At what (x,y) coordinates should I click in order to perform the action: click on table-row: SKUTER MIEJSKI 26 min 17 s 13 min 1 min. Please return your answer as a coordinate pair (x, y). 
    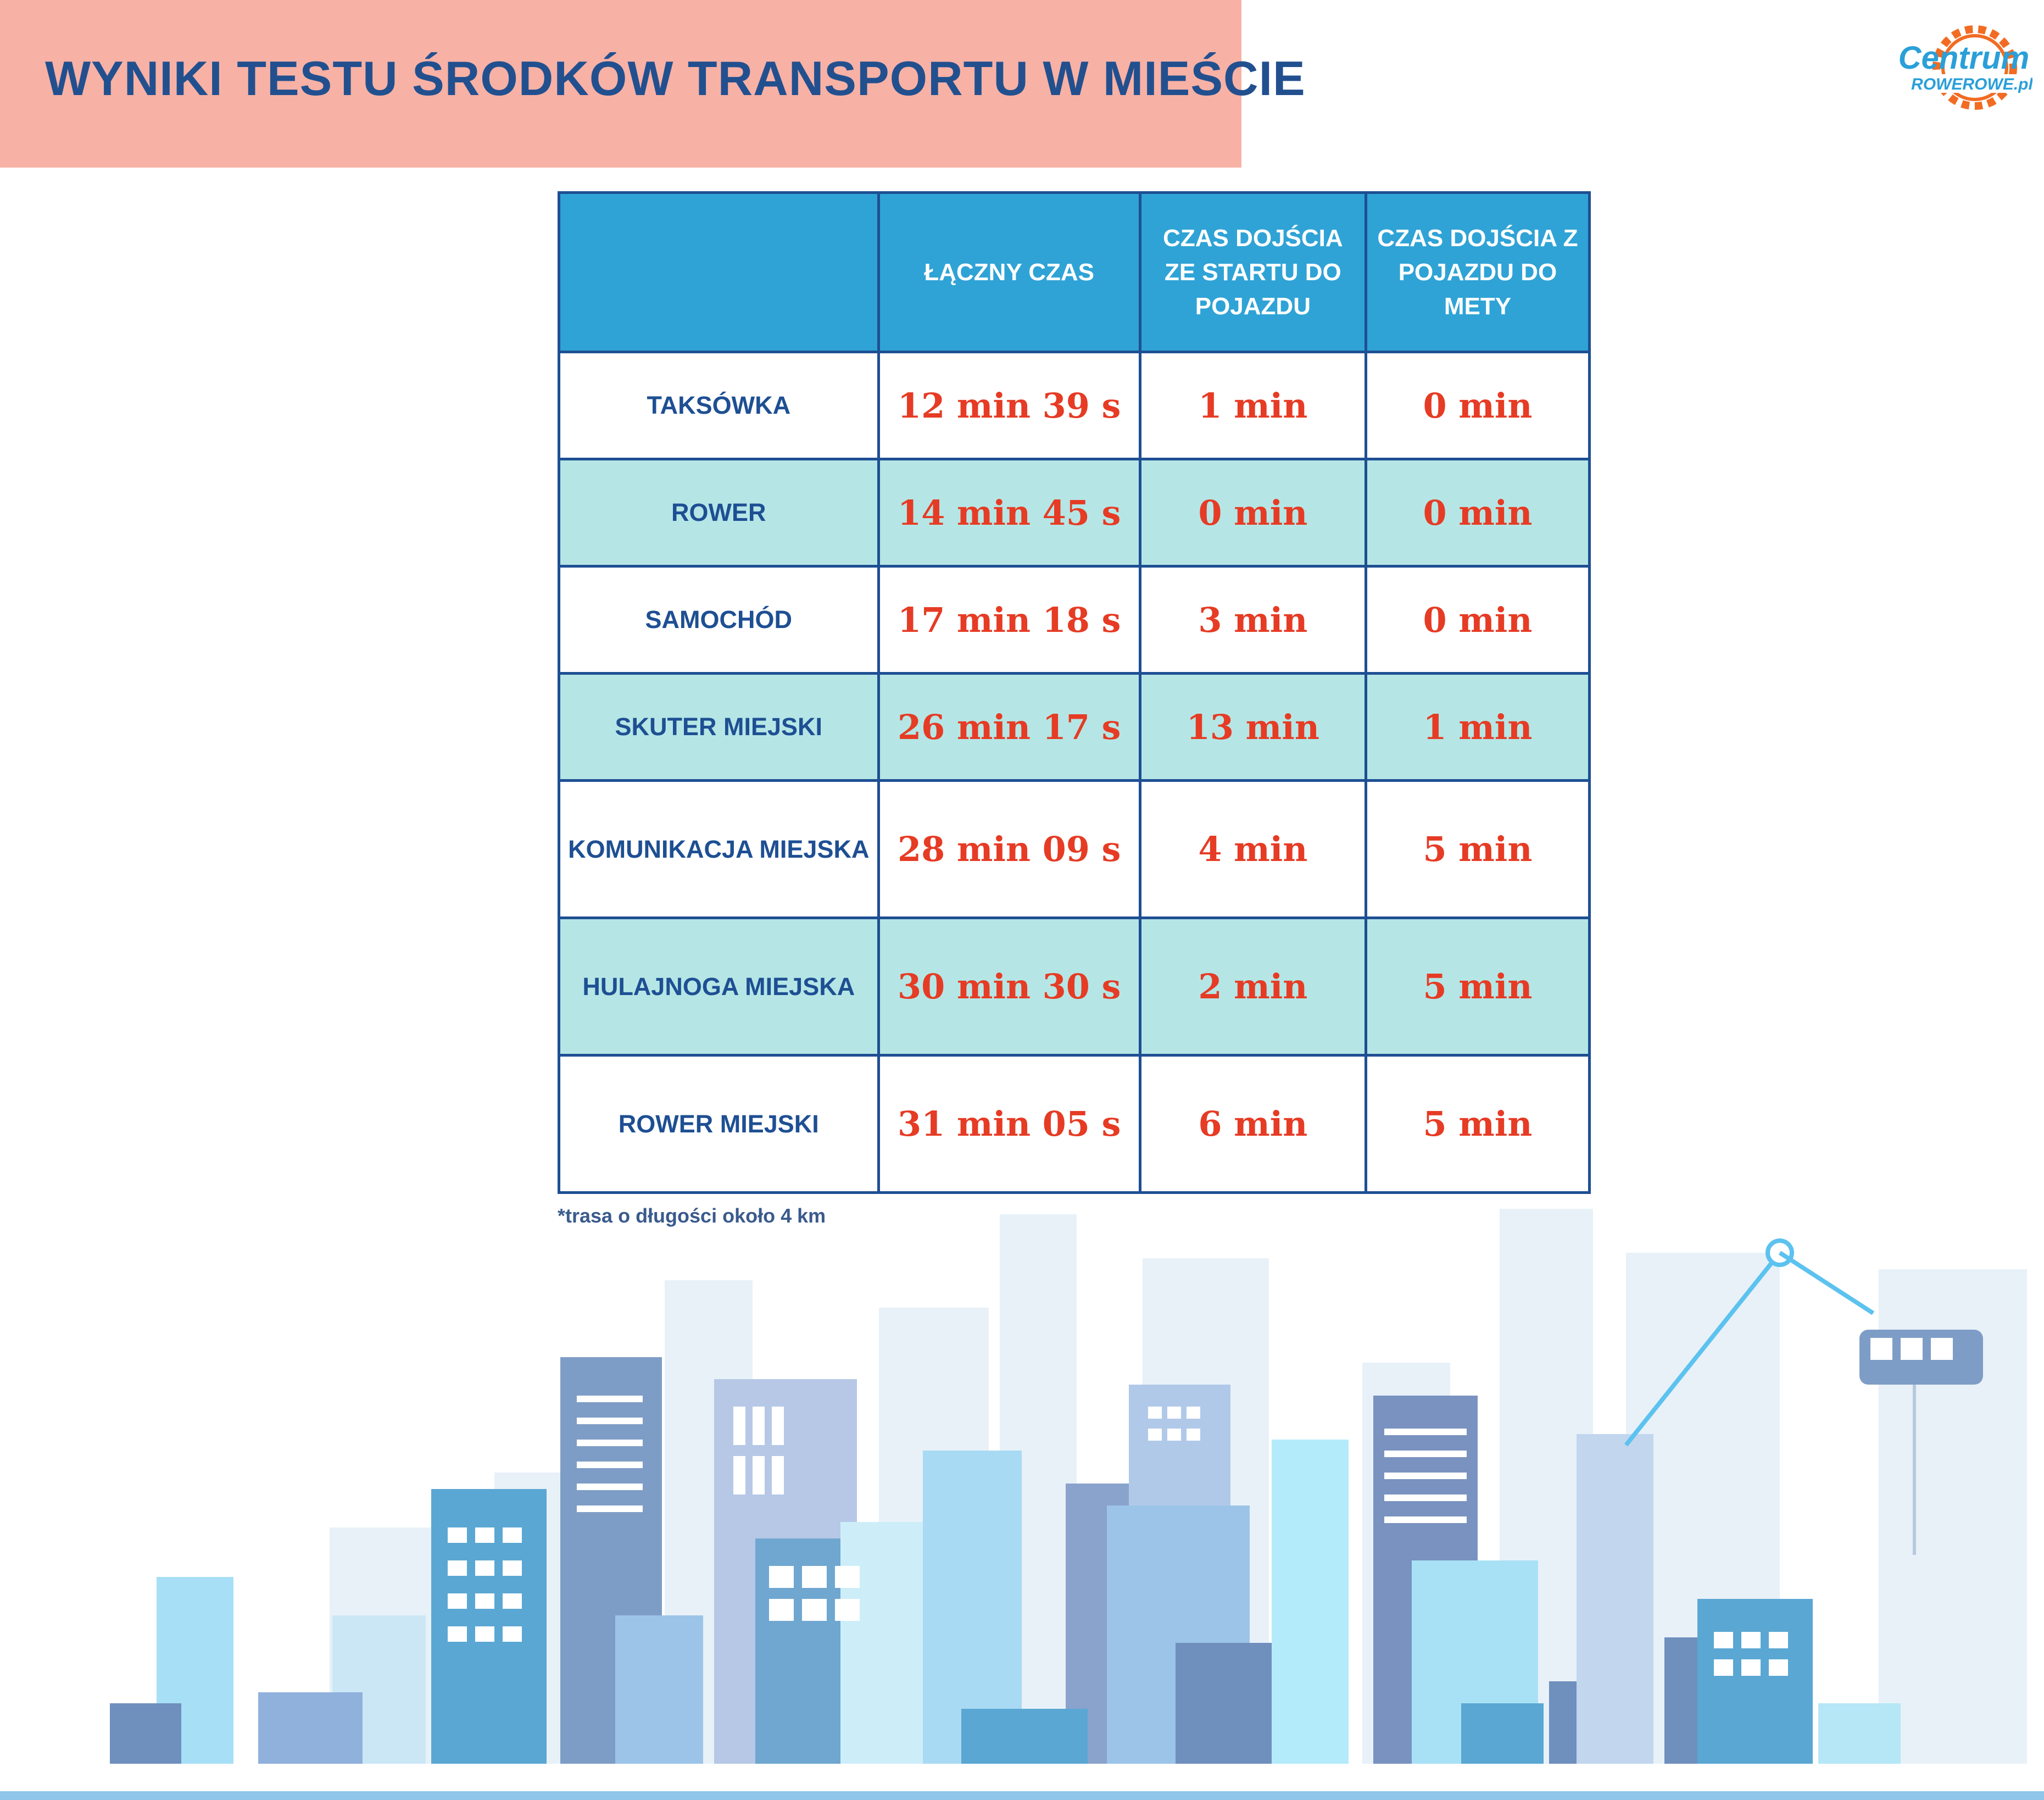
    Looking at the image, I should click on (1074, 727).